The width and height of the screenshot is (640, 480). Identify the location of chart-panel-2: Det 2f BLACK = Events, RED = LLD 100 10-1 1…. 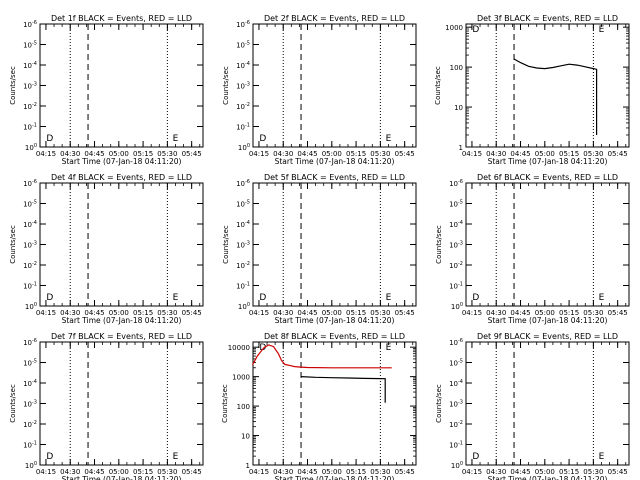
(319, 90).